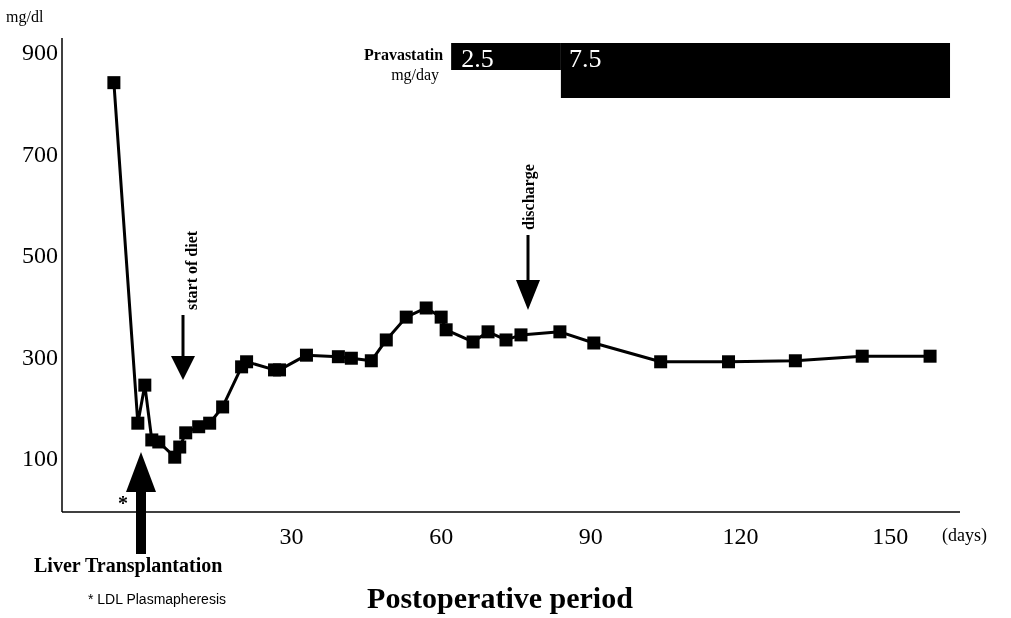  I want to click on text: (days), so click(964, 535).